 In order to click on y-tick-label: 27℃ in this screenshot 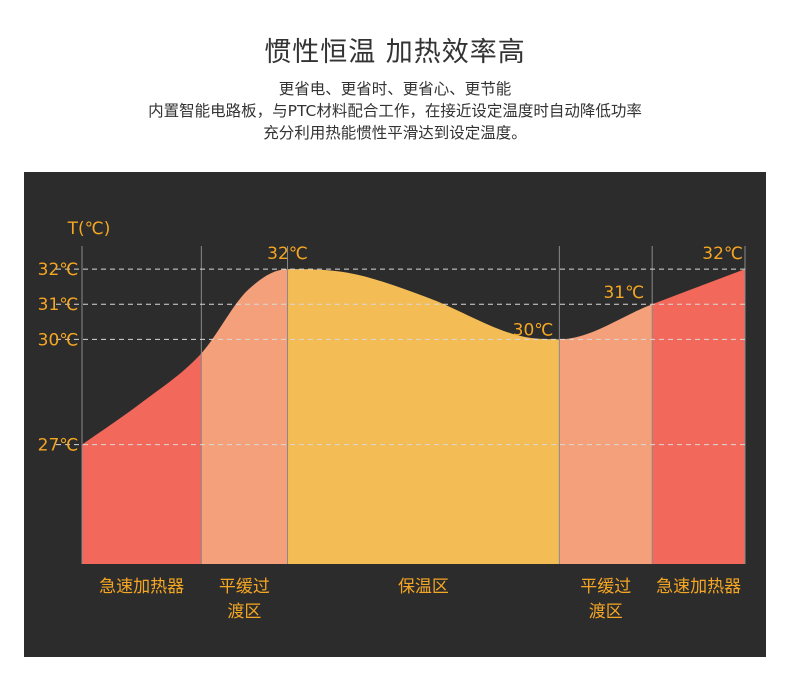, I will do `click(58, 446)`.